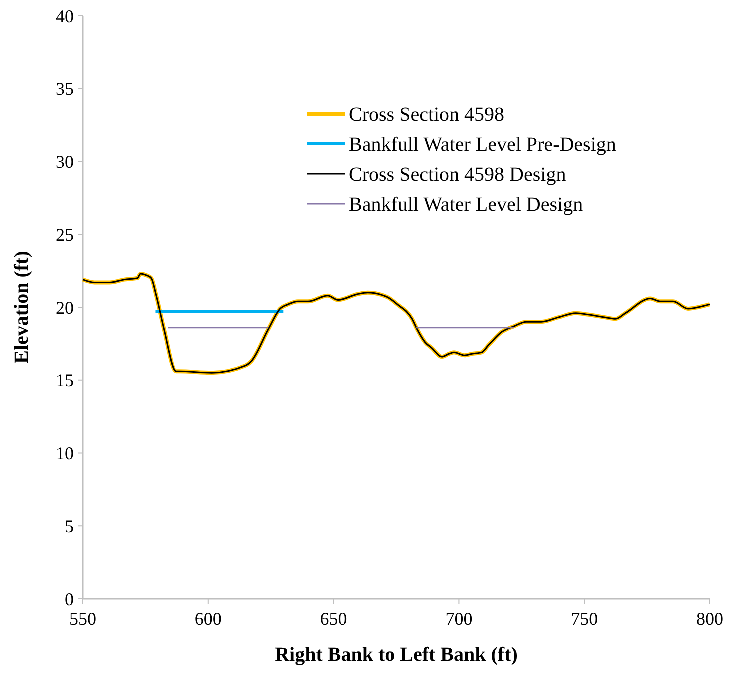  Describe the element at coordinates (22, 307) in the screenshot. I see `y-axis-title: Elevation (ft)` at that location.